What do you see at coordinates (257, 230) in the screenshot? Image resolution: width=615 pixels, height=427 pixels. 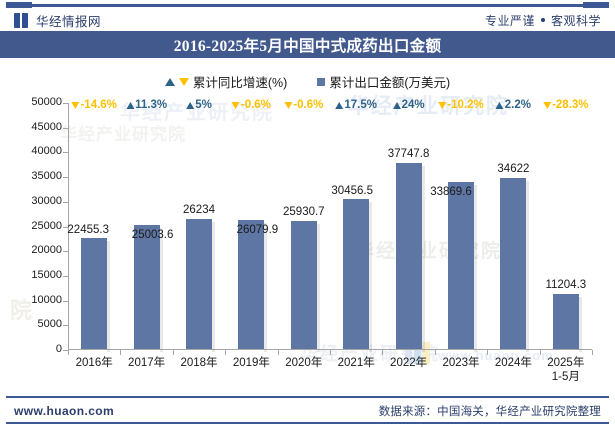 I see `bar-value-label: 26079.9` at bounding box center [257, 230].